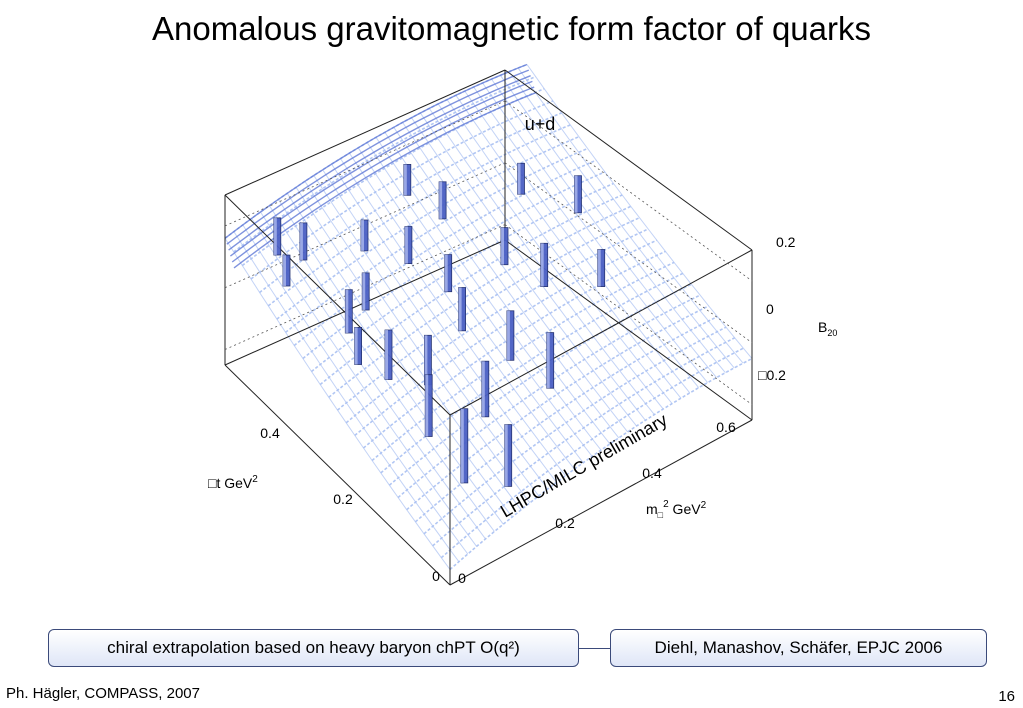  Describe the element at coordinates (827, 328) in the screenshot. I see `z-axis-label: B20` at that location.